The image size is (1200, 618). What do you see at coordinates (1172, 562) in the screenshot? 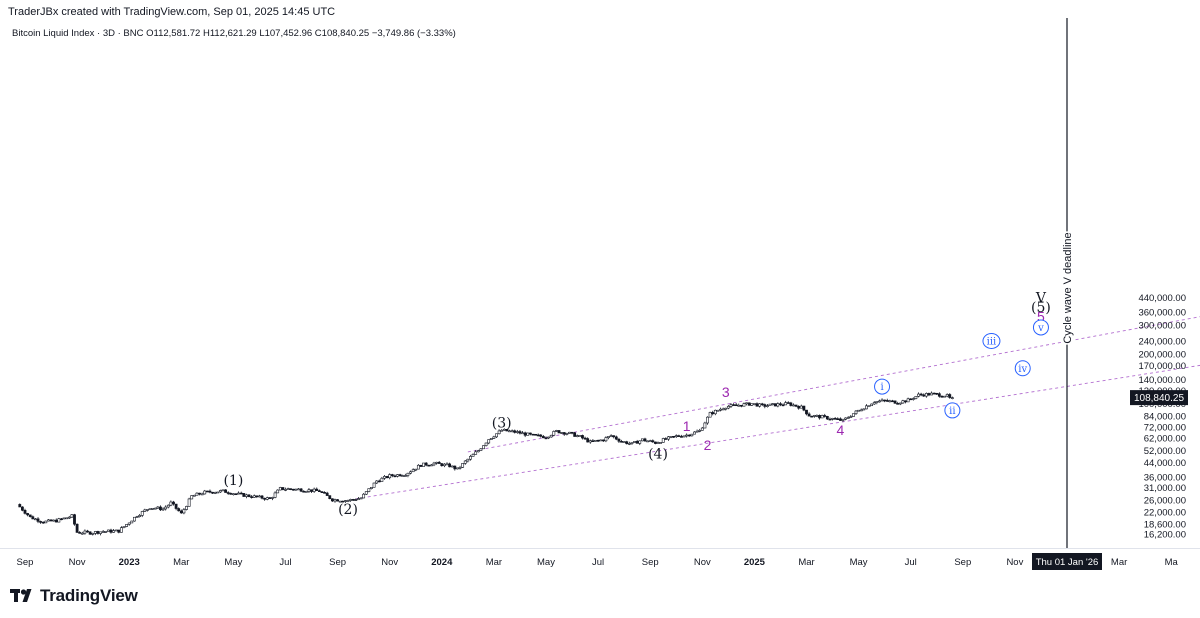
I see `x-tick-label: Ma` at bounding box center [1172, 562].